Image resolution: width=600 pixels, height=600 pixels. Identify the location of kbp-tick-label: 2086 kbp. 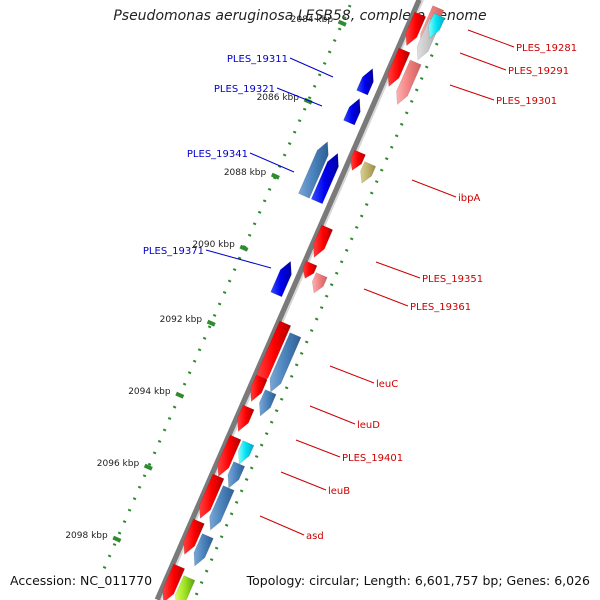
(278, 98).